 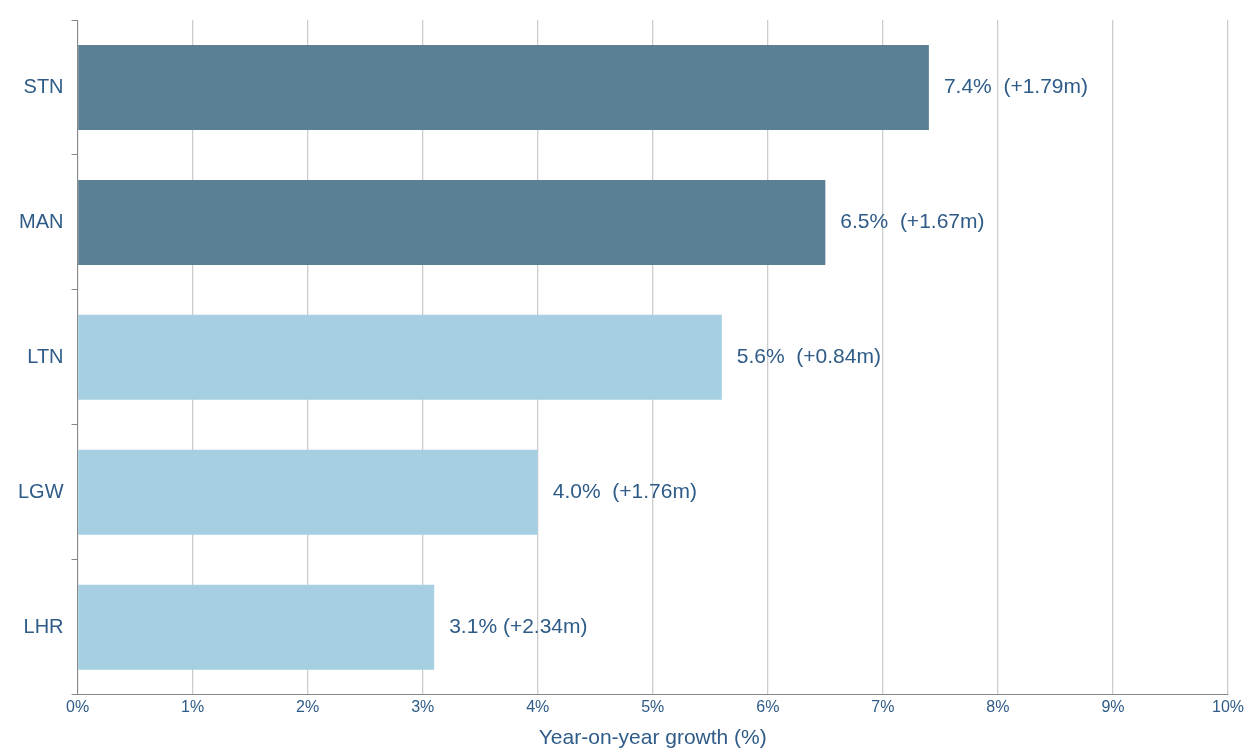 What do you see at coordinates (653, 706) in the screenshot?
I see `x-tick-label: 5%` at bounding box center [653, 706].